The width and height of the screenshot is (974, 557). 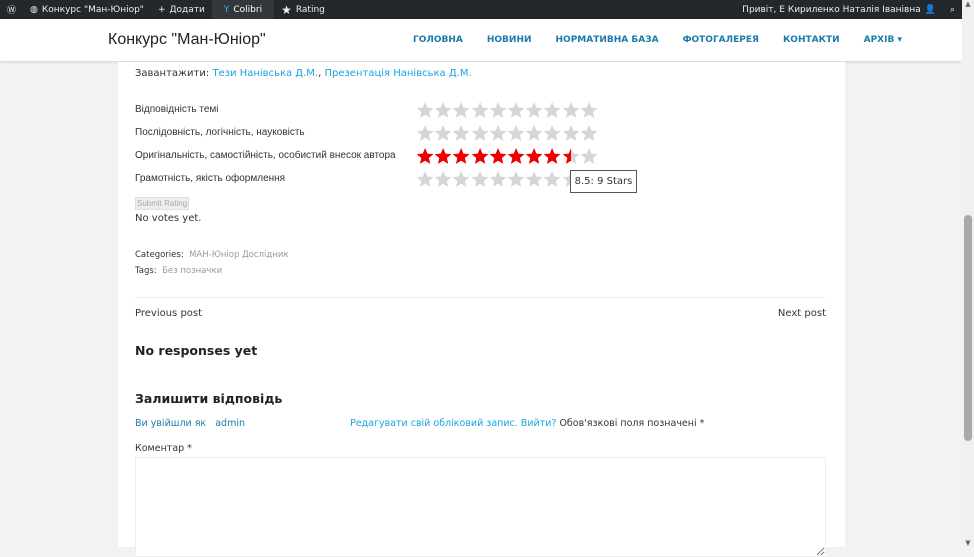 I want to click on rating-criterion-label: Грамотність, якість оформлення, so click(x=210, y=178).